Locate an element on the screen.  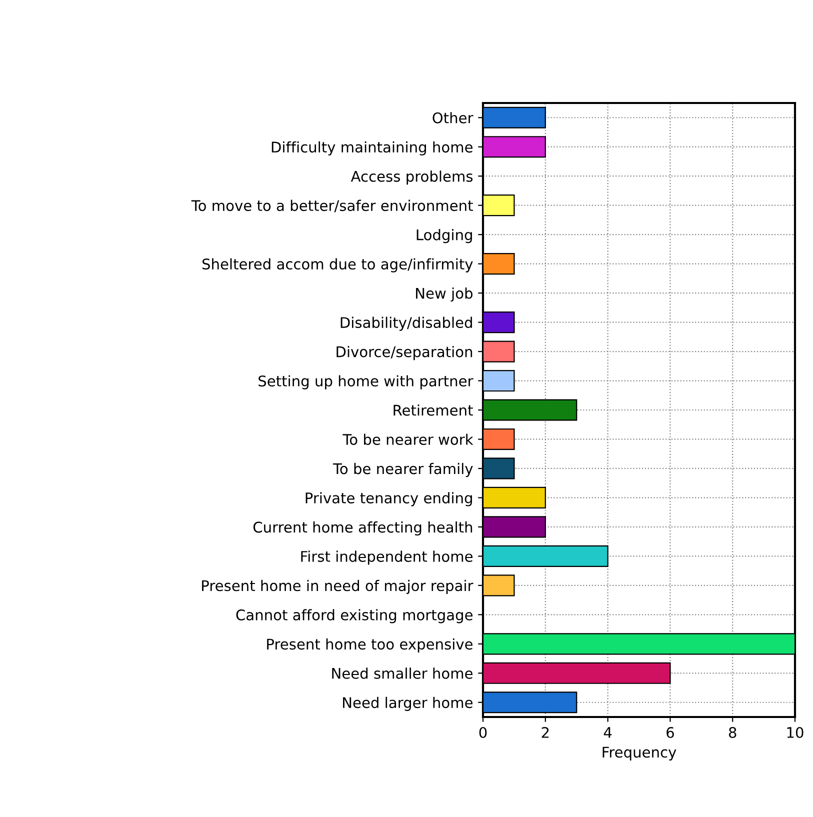
x-tick-label: 6 is located at coordinates (670, 732).